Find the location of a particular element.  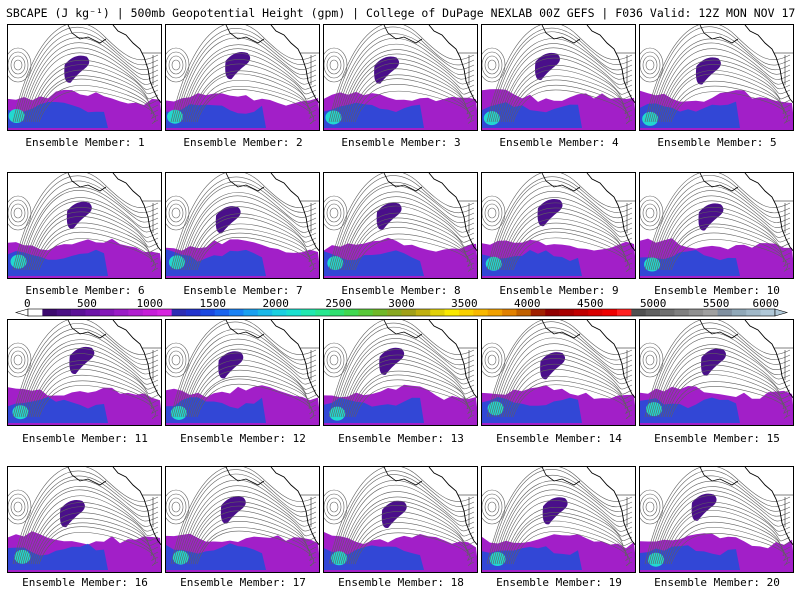

ensemble-member-label: Ensemble Member: 7 is located at coordinates (243, 290).